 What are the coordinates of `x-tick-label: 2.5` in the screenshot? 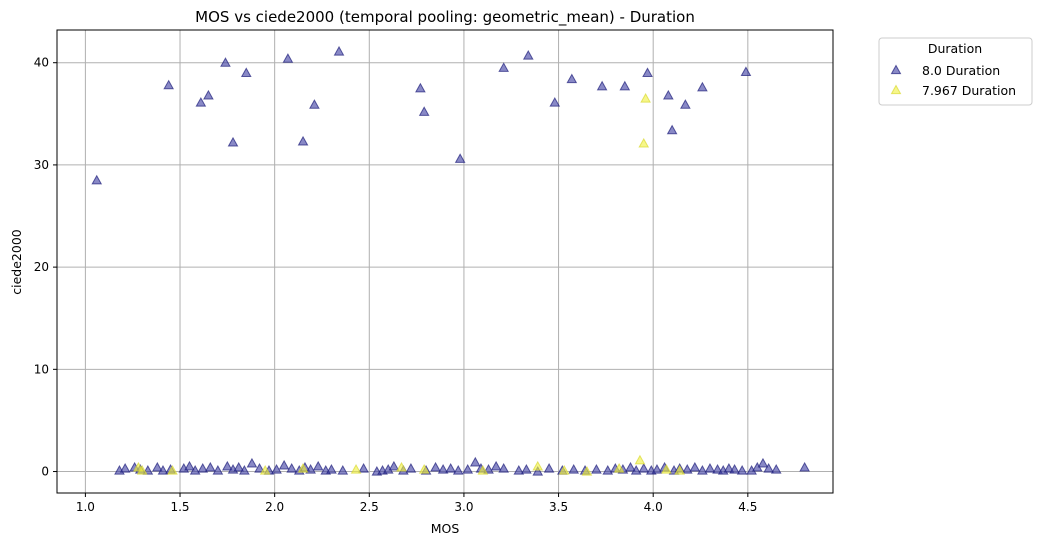 It's located at (369, 507).